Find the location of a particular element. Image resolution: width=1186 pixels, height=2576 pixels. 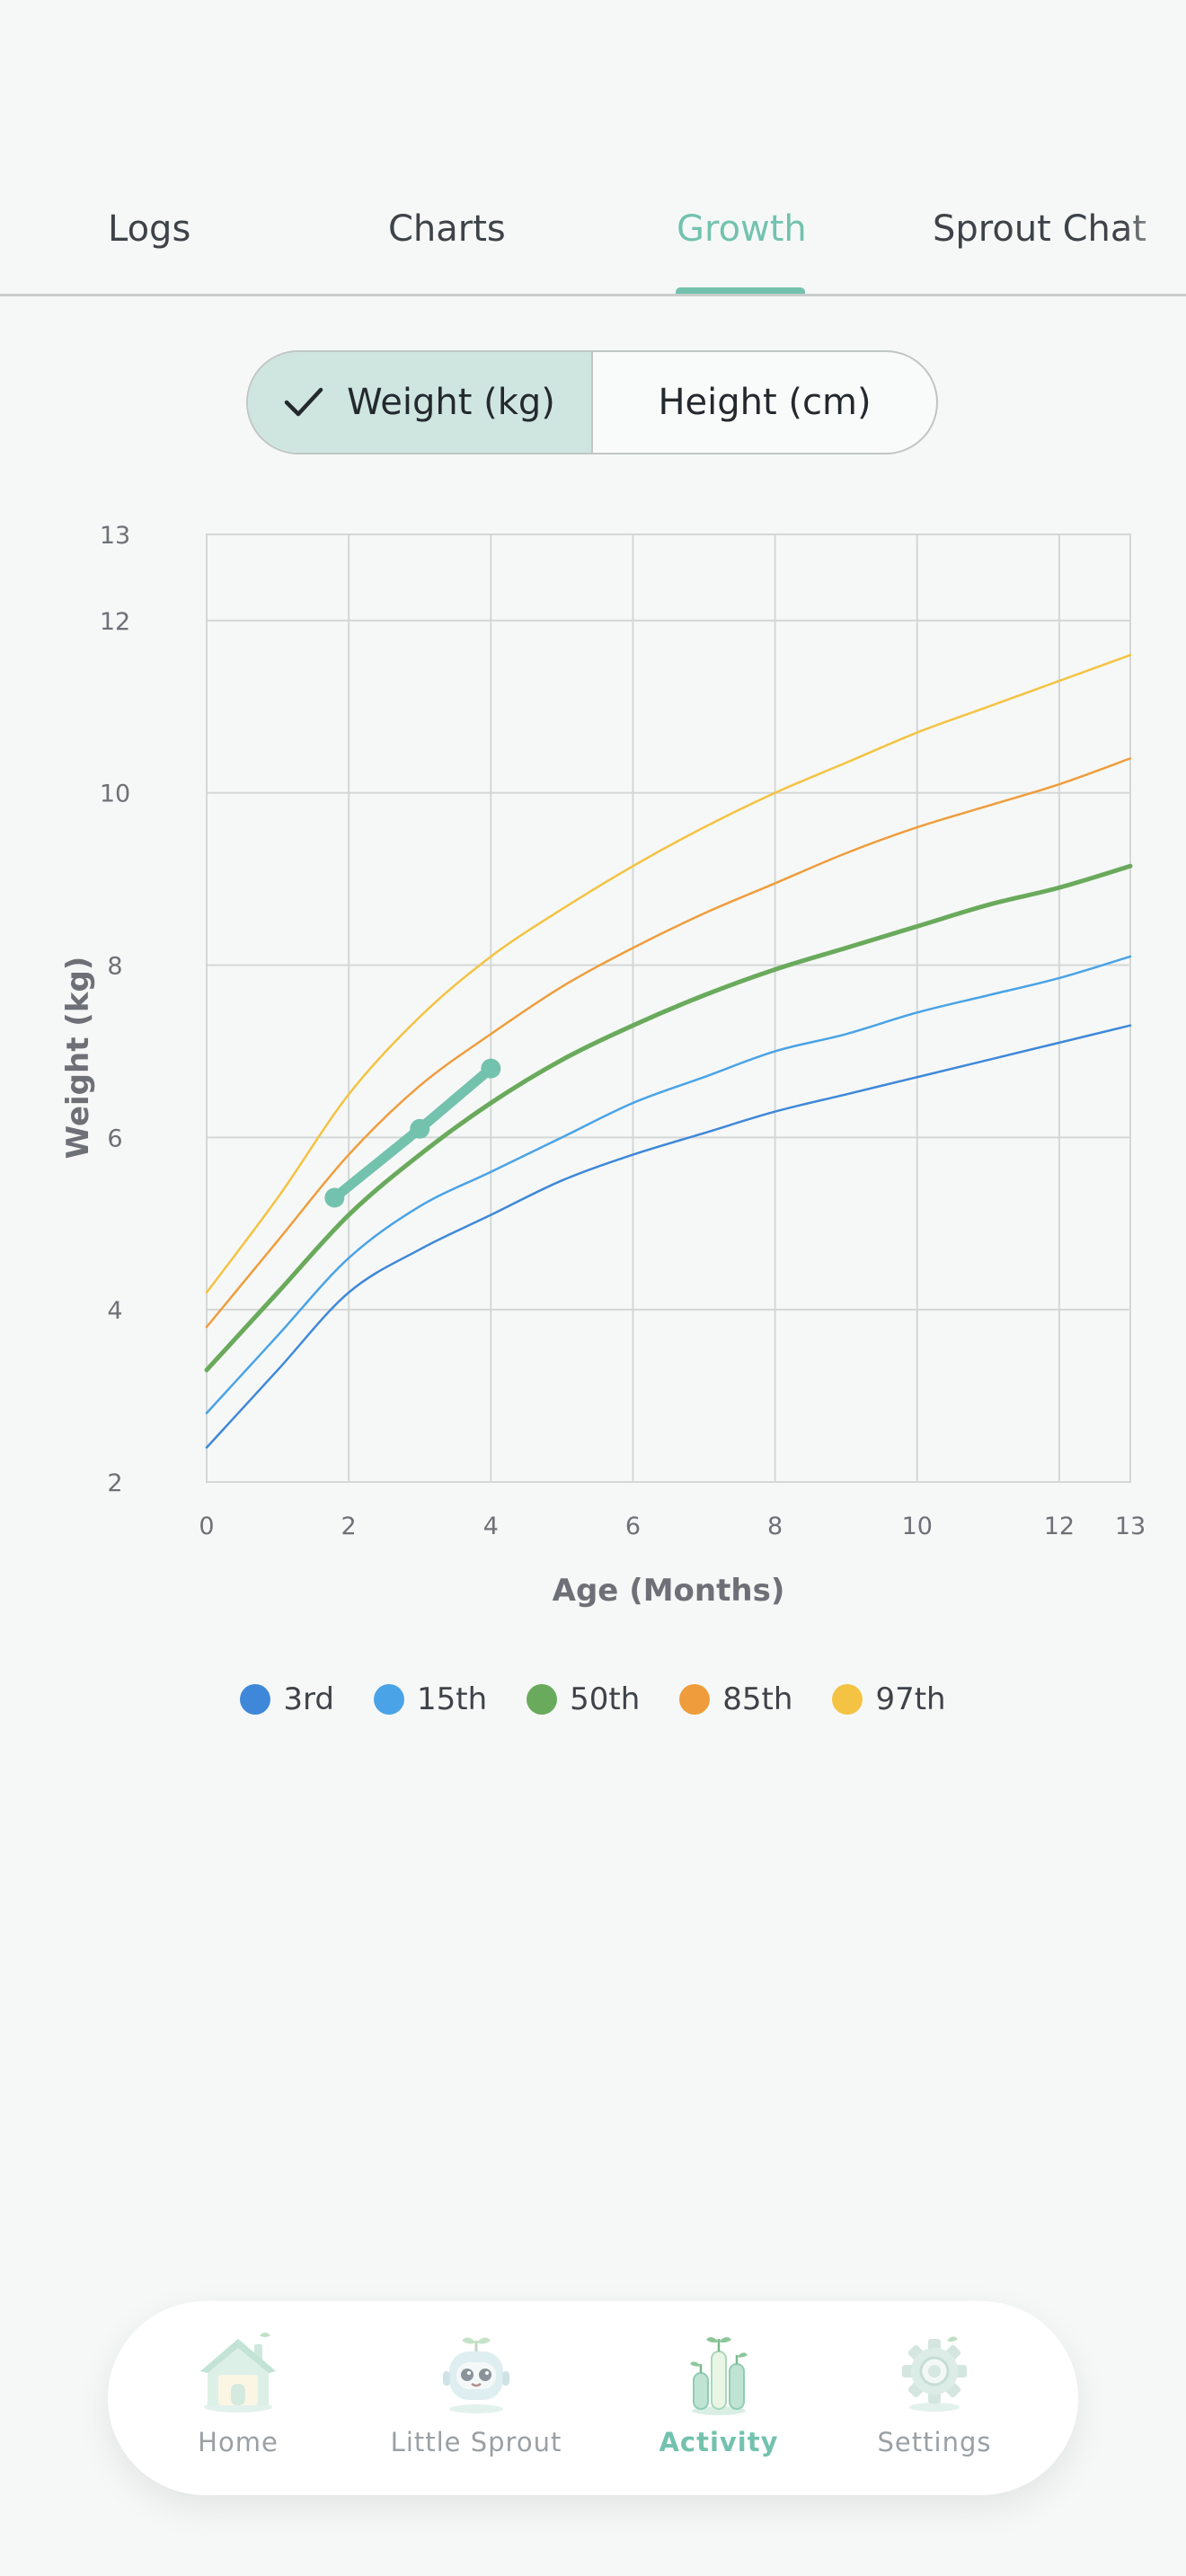

nav-settings-label: Settings is located at coordinates (934, 2442).